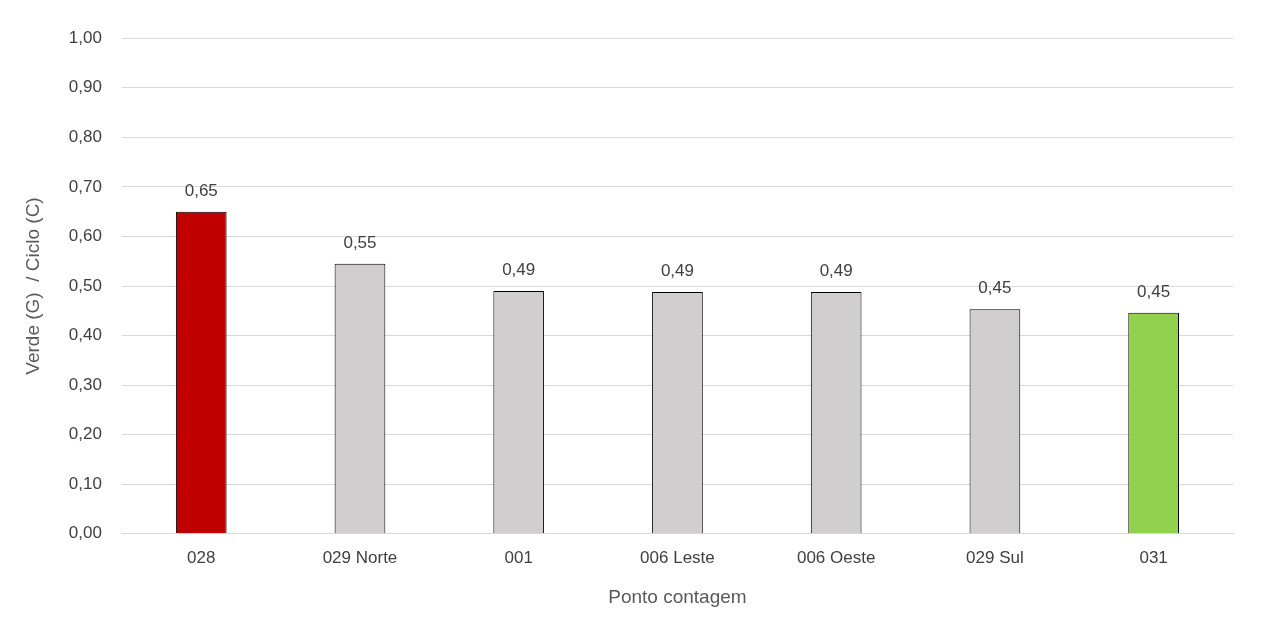 This screenshot has height=625, width=1263. Describe the element at coordinates (85, 285) in the screenshot. I see `y-tick-label: 0,50` at that location.